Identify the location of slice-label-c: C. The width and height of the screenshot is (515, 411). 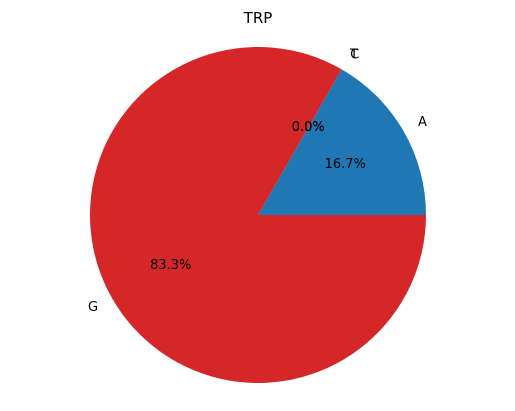
(354, 54).